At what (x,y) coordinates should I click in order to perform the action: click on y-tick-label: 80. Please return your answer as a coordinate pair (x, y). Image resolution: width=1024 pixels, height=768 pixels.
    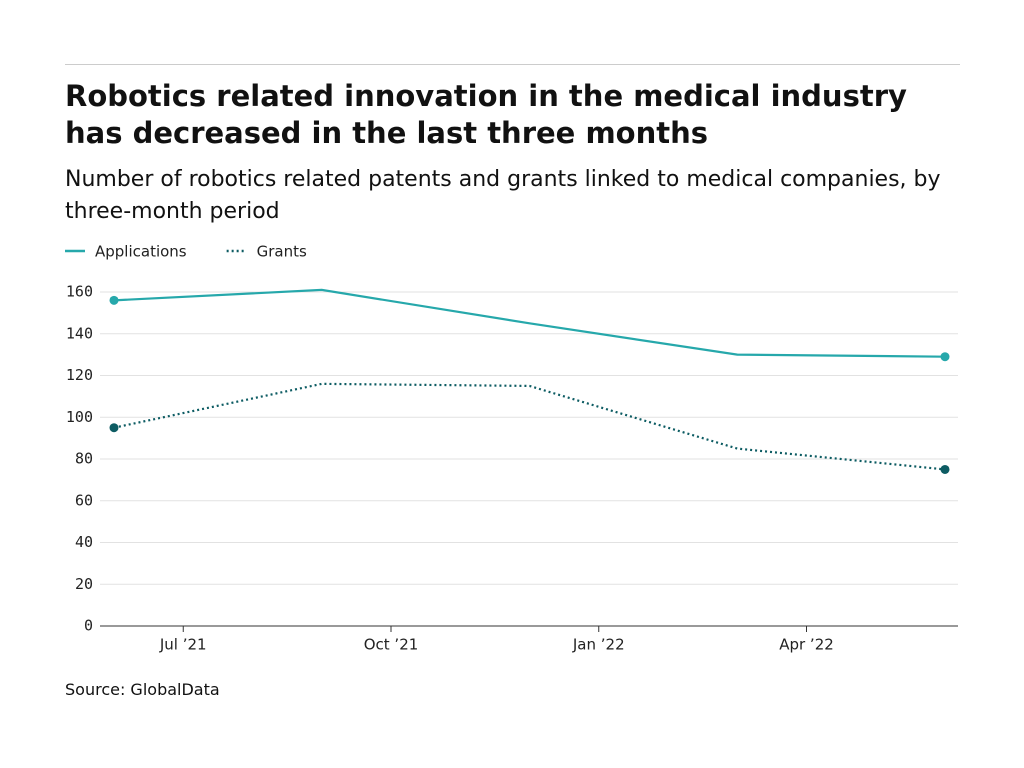
    Looking at the image, I should click on (84, 459).